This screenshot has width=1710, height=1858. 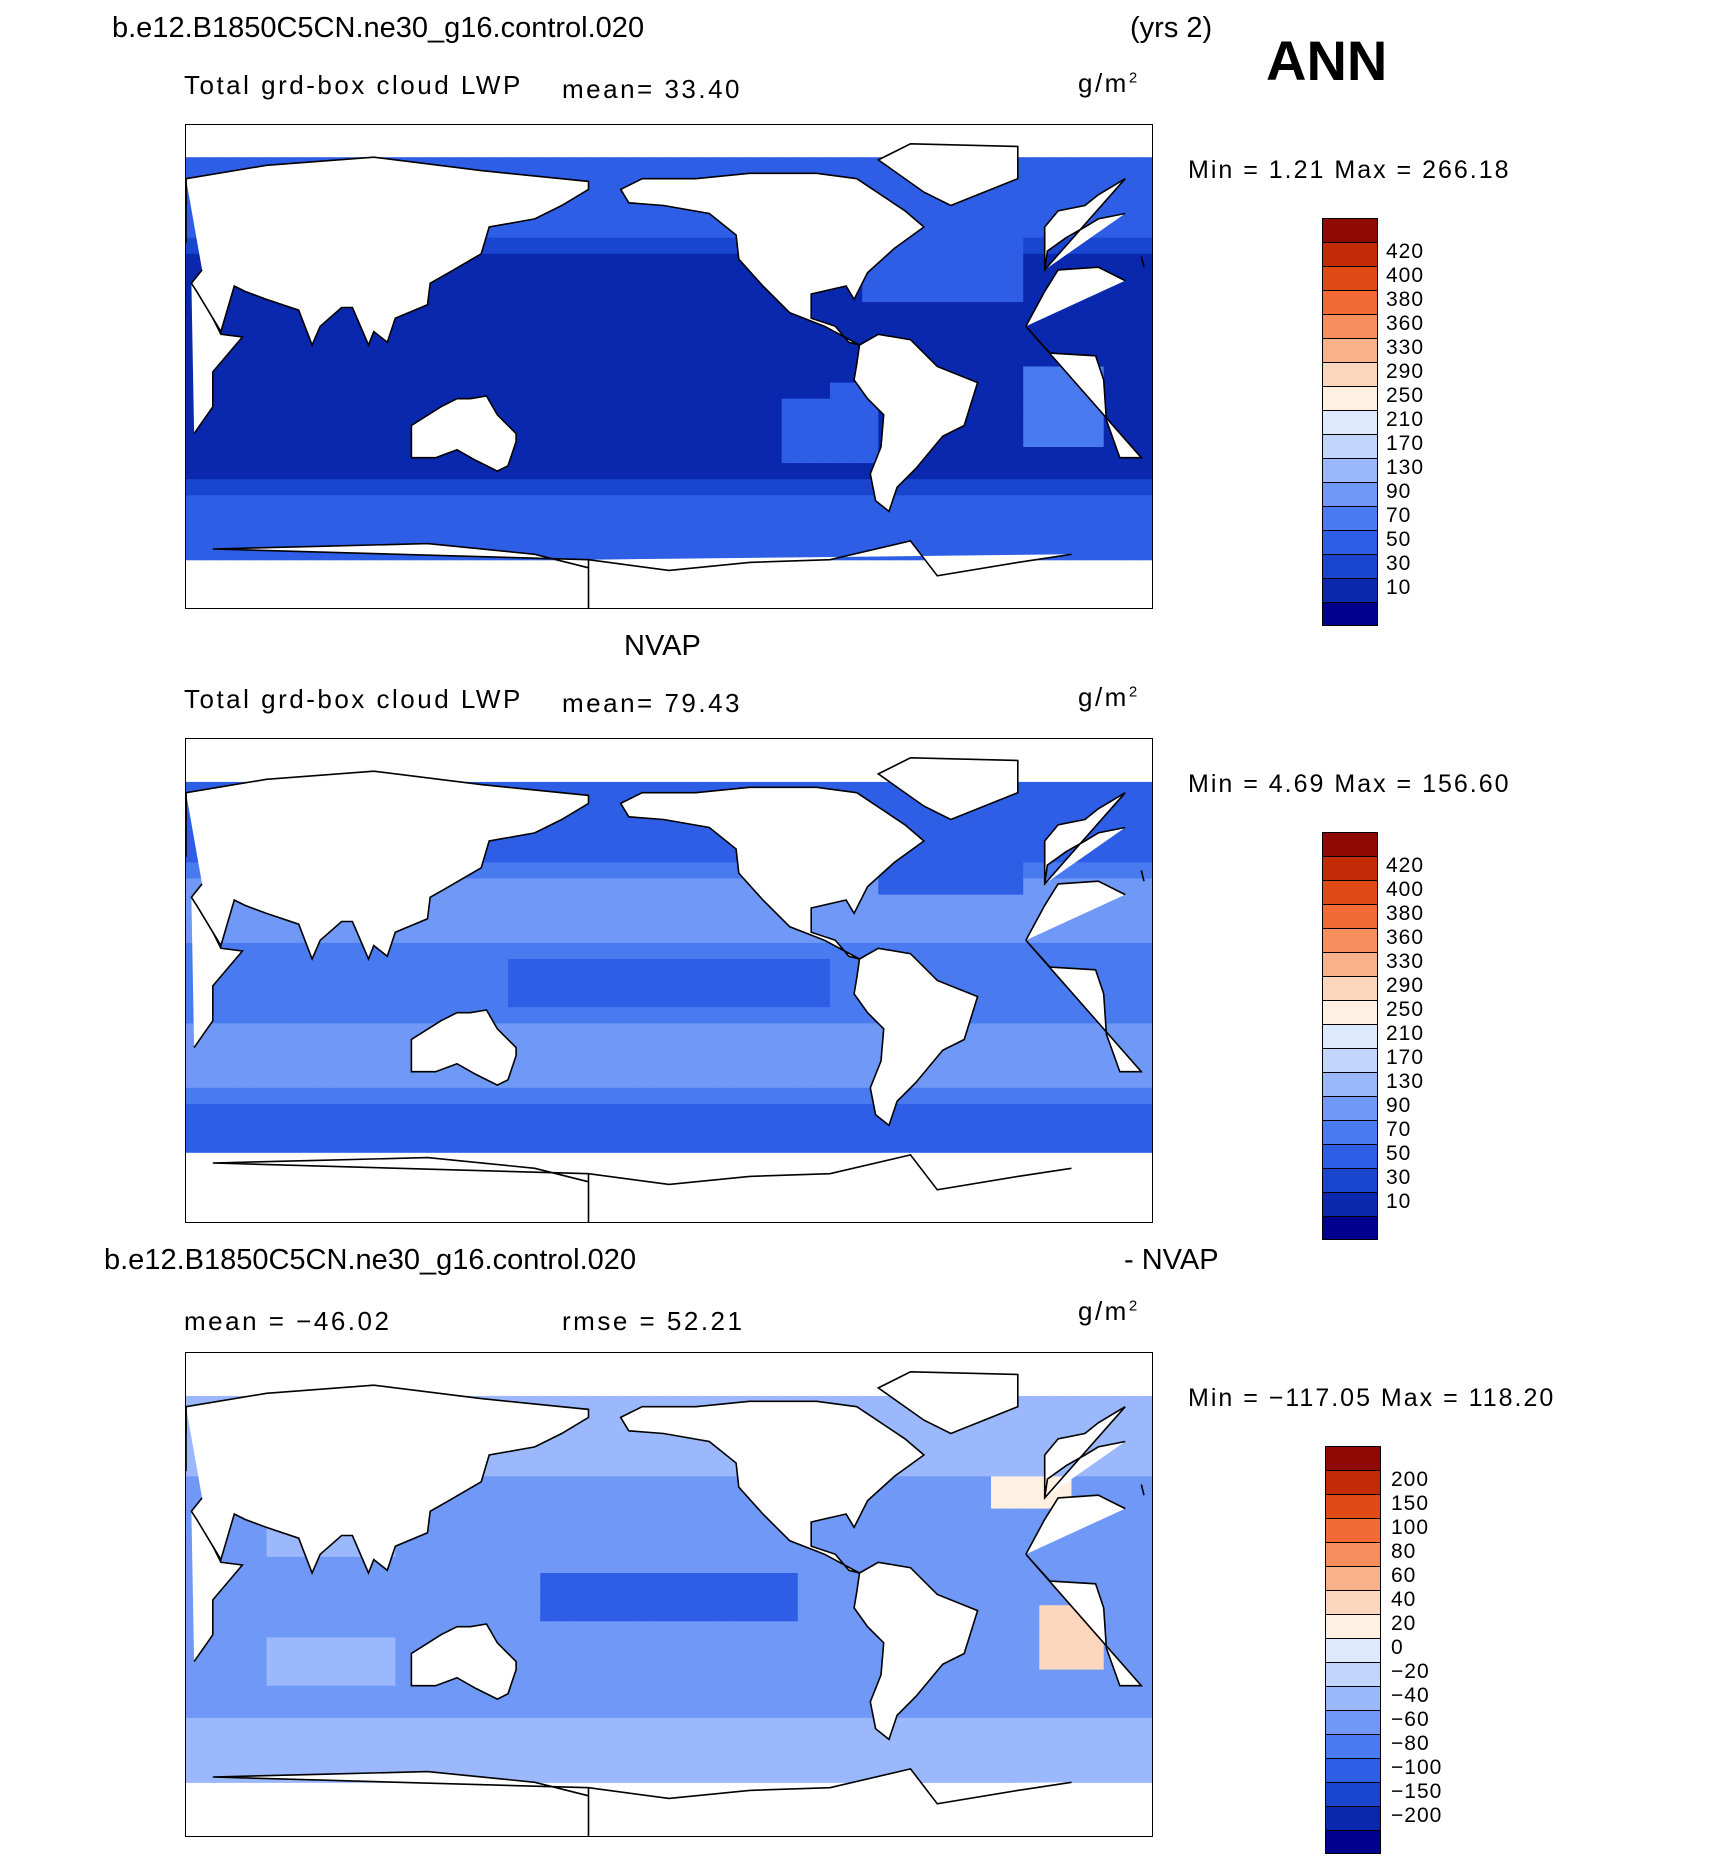 What do you see at coordinates (353, 699) in the screenshot?
I see `panel2-variable: Total grd-box cloud LWP` at bounding box center [353, 699].